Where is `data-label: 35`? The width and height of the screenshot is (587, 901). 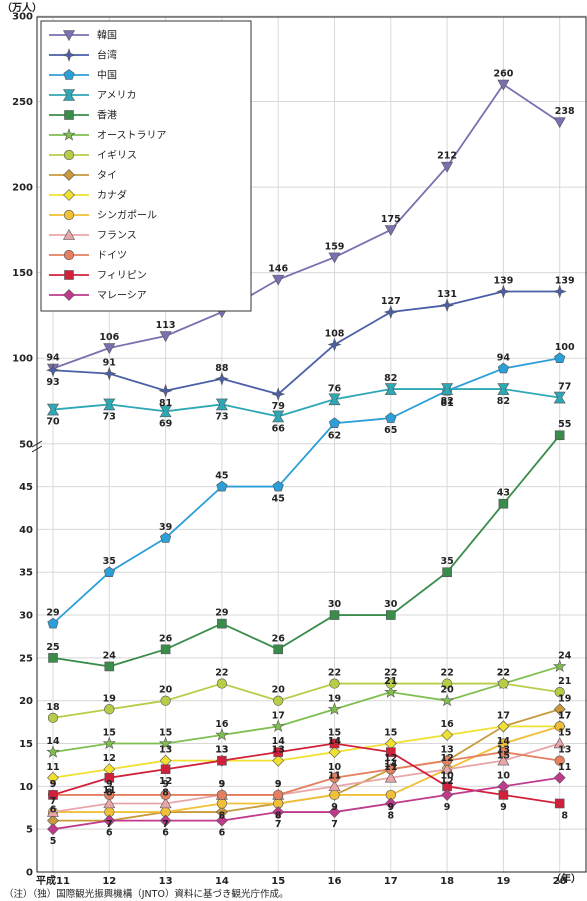
data-label: 35 is located at coordinates (446, 561).